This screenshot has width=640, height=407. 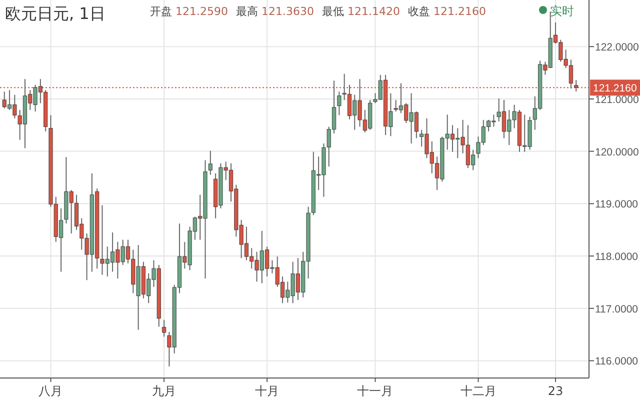 What do you see at coordinates (267, 391) in the screenshot?
I see `x-tick-label: 十月` at bounding box center [267, 391].